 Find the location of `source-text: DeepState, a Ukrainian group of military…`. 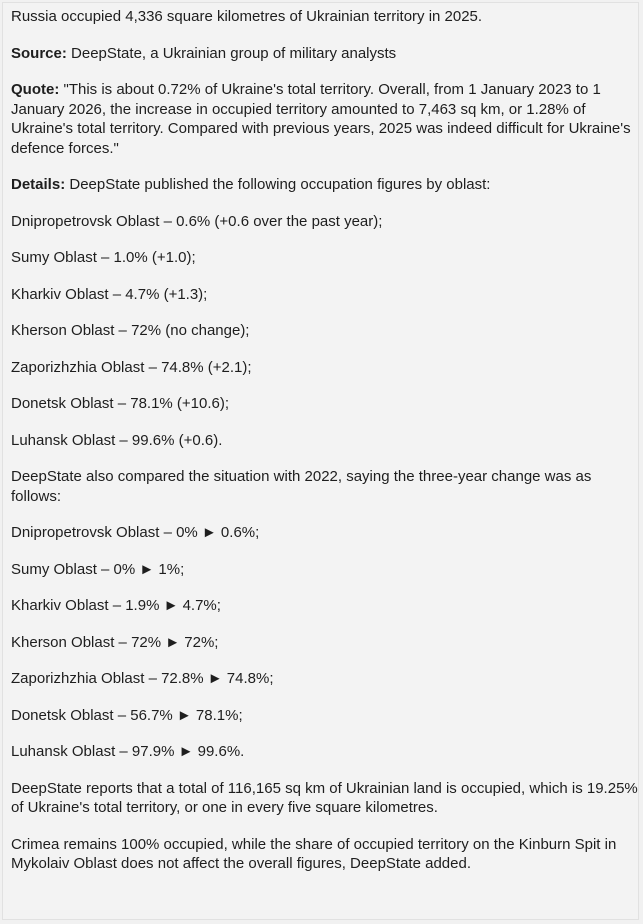

source-text: DeepState, a Ukrainian group of military… is located at coordinates (231, 53).